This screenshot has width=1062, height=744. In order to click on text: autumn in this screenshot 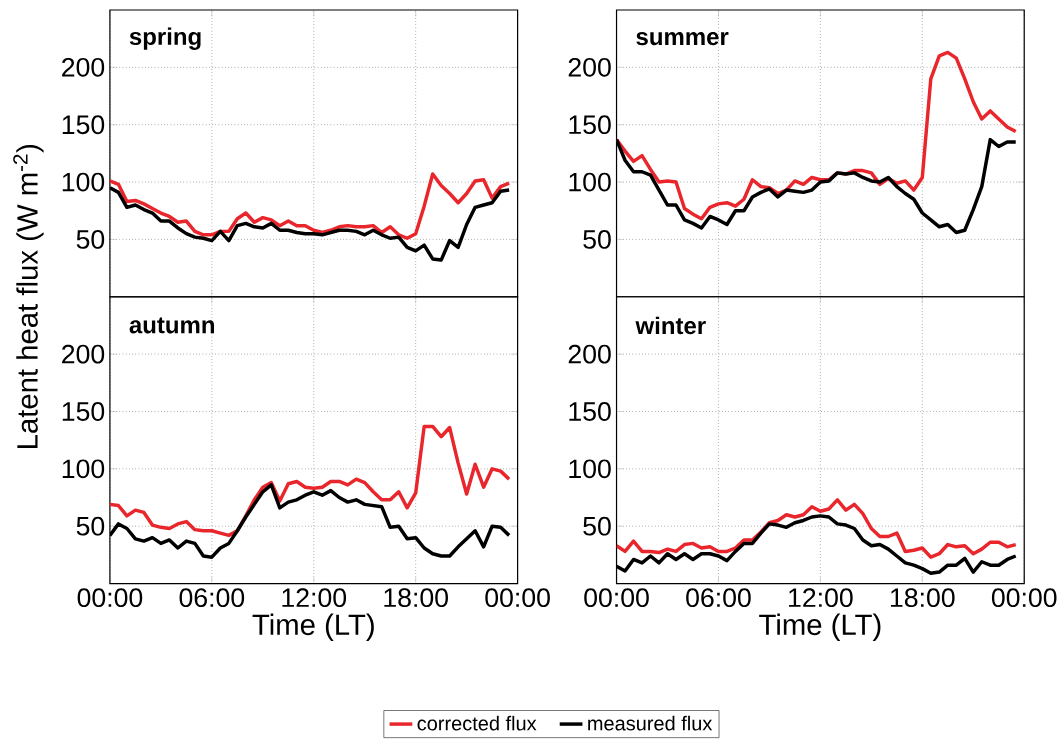, I will do `click(172, 325)`.